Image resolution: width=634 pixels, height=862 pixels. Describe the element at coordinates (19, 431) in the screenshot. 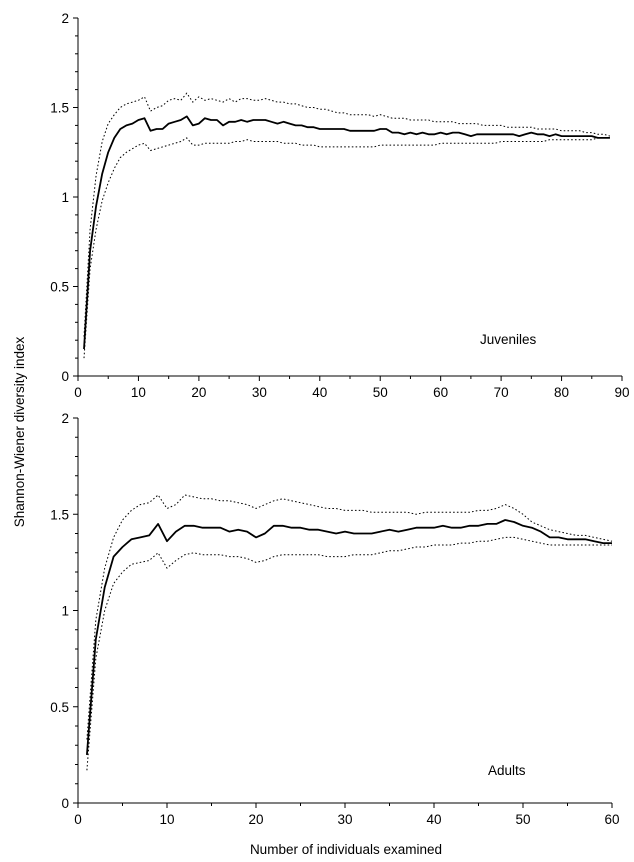

I see `y-axis-title: Shannon-Wiener diversity index` at that location.